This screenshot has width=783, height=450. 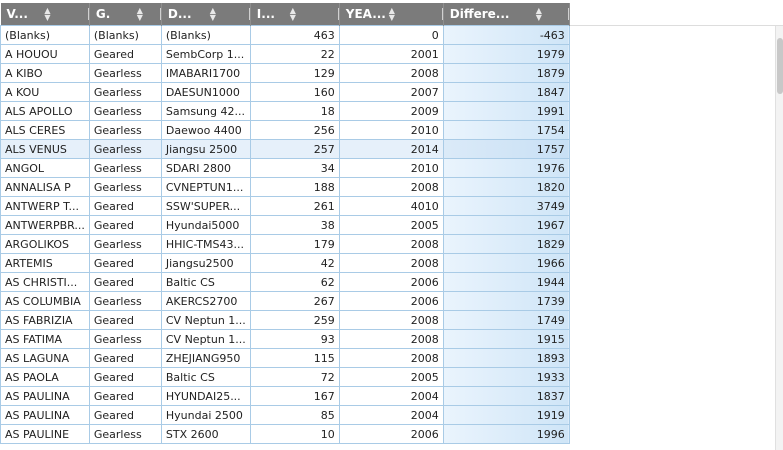 What do you see at coordinates (45, 187) in the screenshot?
I see `cell-vessel: ANNALISA P` at bounding box center [45, 187].